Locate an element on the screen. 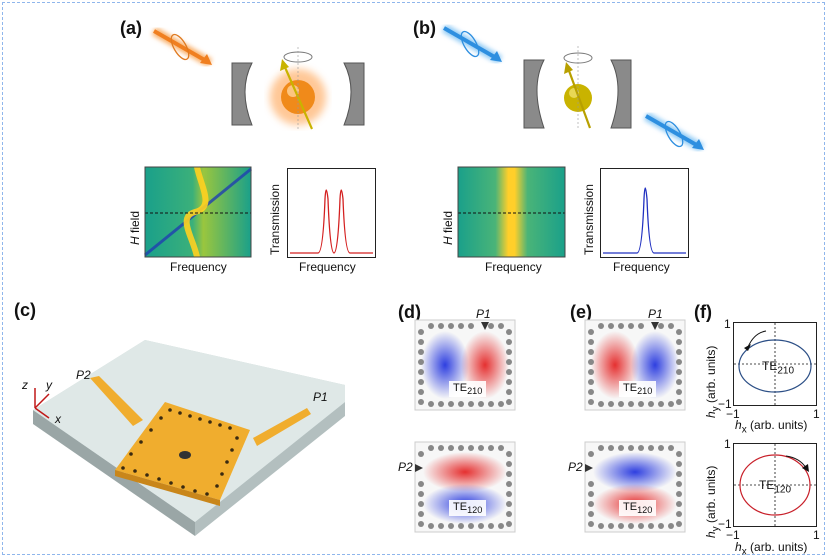  heatmap-a is located at coordinates (198, 212).